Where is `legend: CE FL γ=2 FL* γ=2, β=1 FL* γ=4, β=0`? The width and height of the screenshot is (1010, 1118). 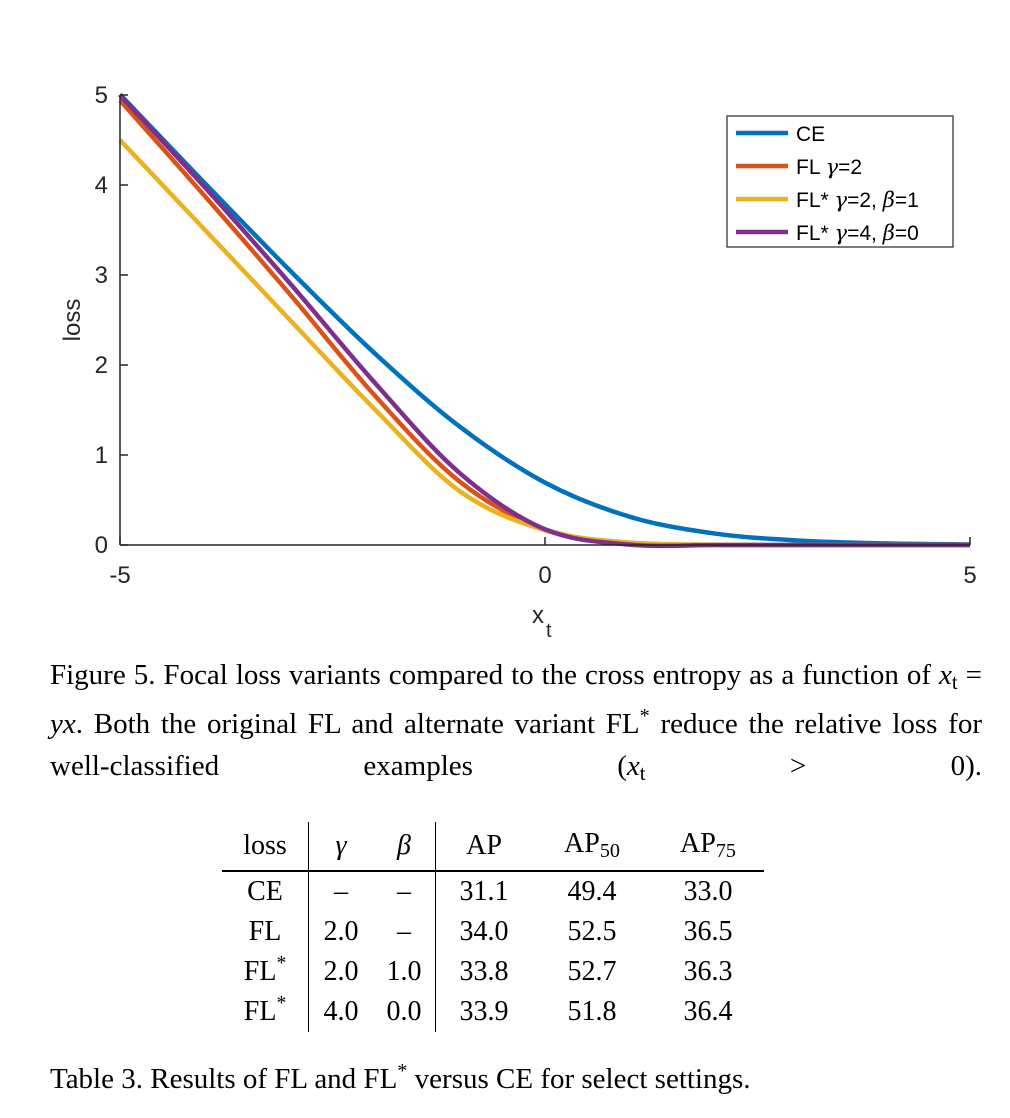
legend: CE FL γ=2 FL* γ=2, β=1 FL* γ=4, β=0 is located at coordinates (840, 181).